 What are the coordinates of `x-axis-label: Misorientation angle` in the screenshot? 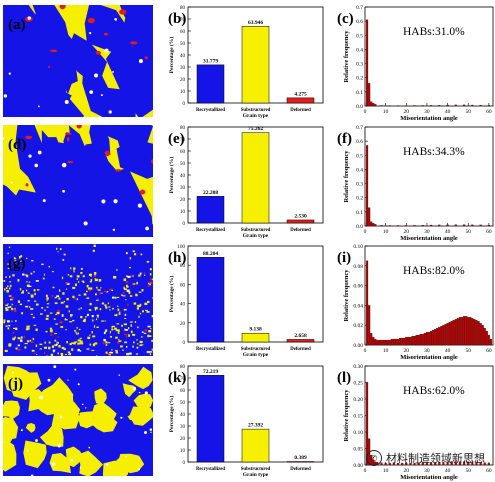 It's located at (429, 357).